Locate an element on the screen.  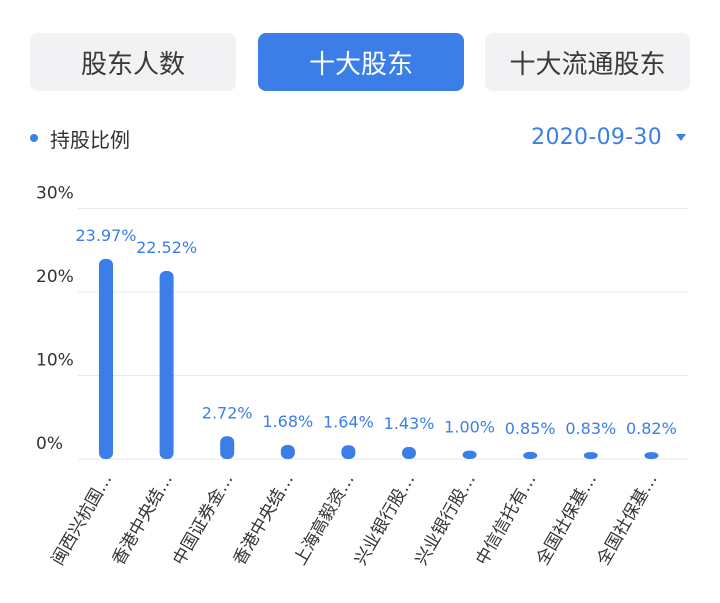
y-tick-label: 10% is located at coordinates (55, 361).